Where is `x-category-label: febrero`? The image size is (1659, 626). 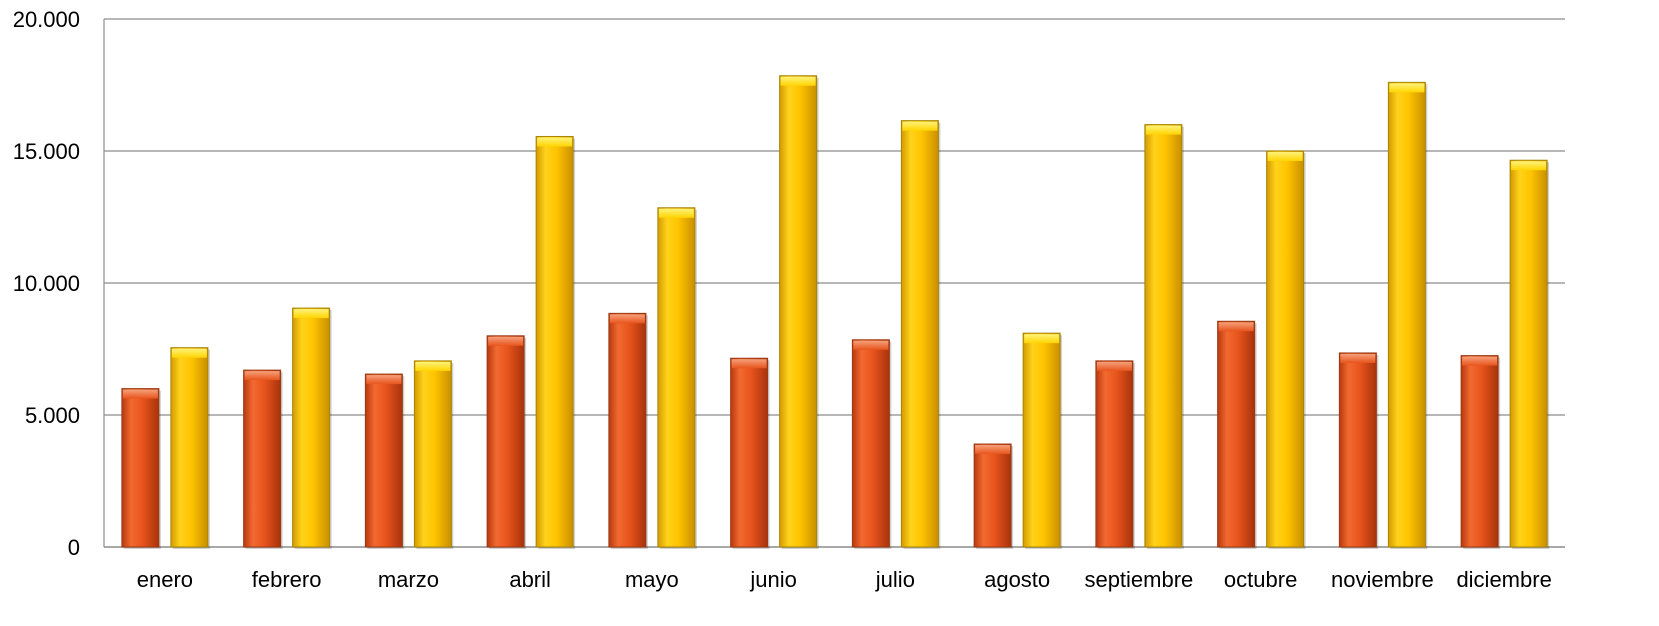 x-category-label: febrero is located at coordinates (287, 579).